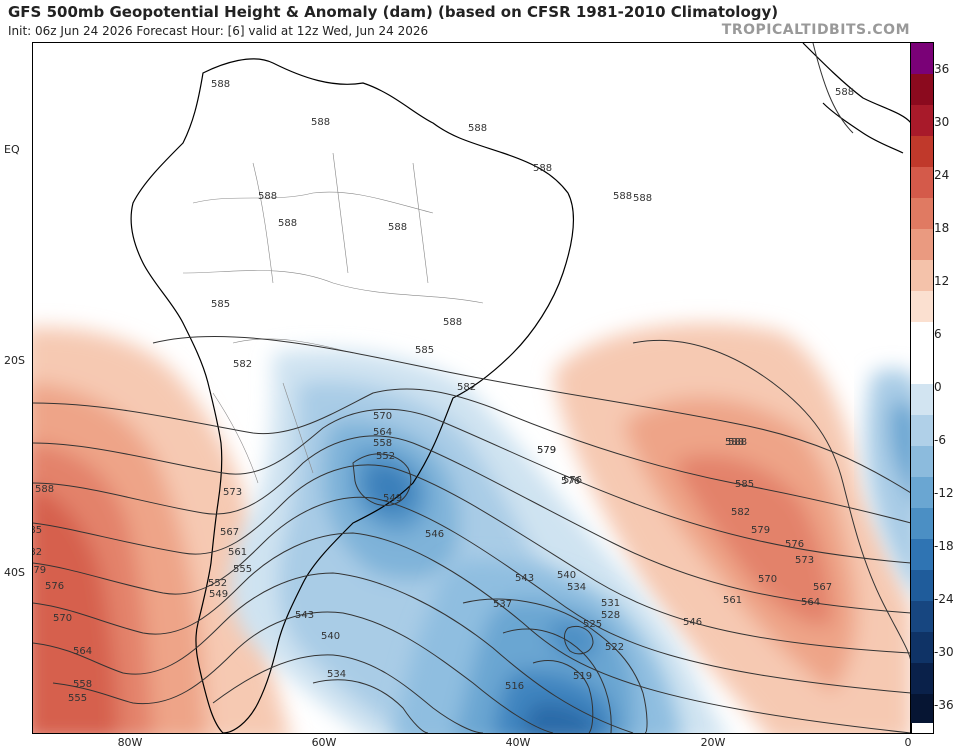  I want to click on site-credit: TROPICALTIDBITS.COM, so click(815, 30).